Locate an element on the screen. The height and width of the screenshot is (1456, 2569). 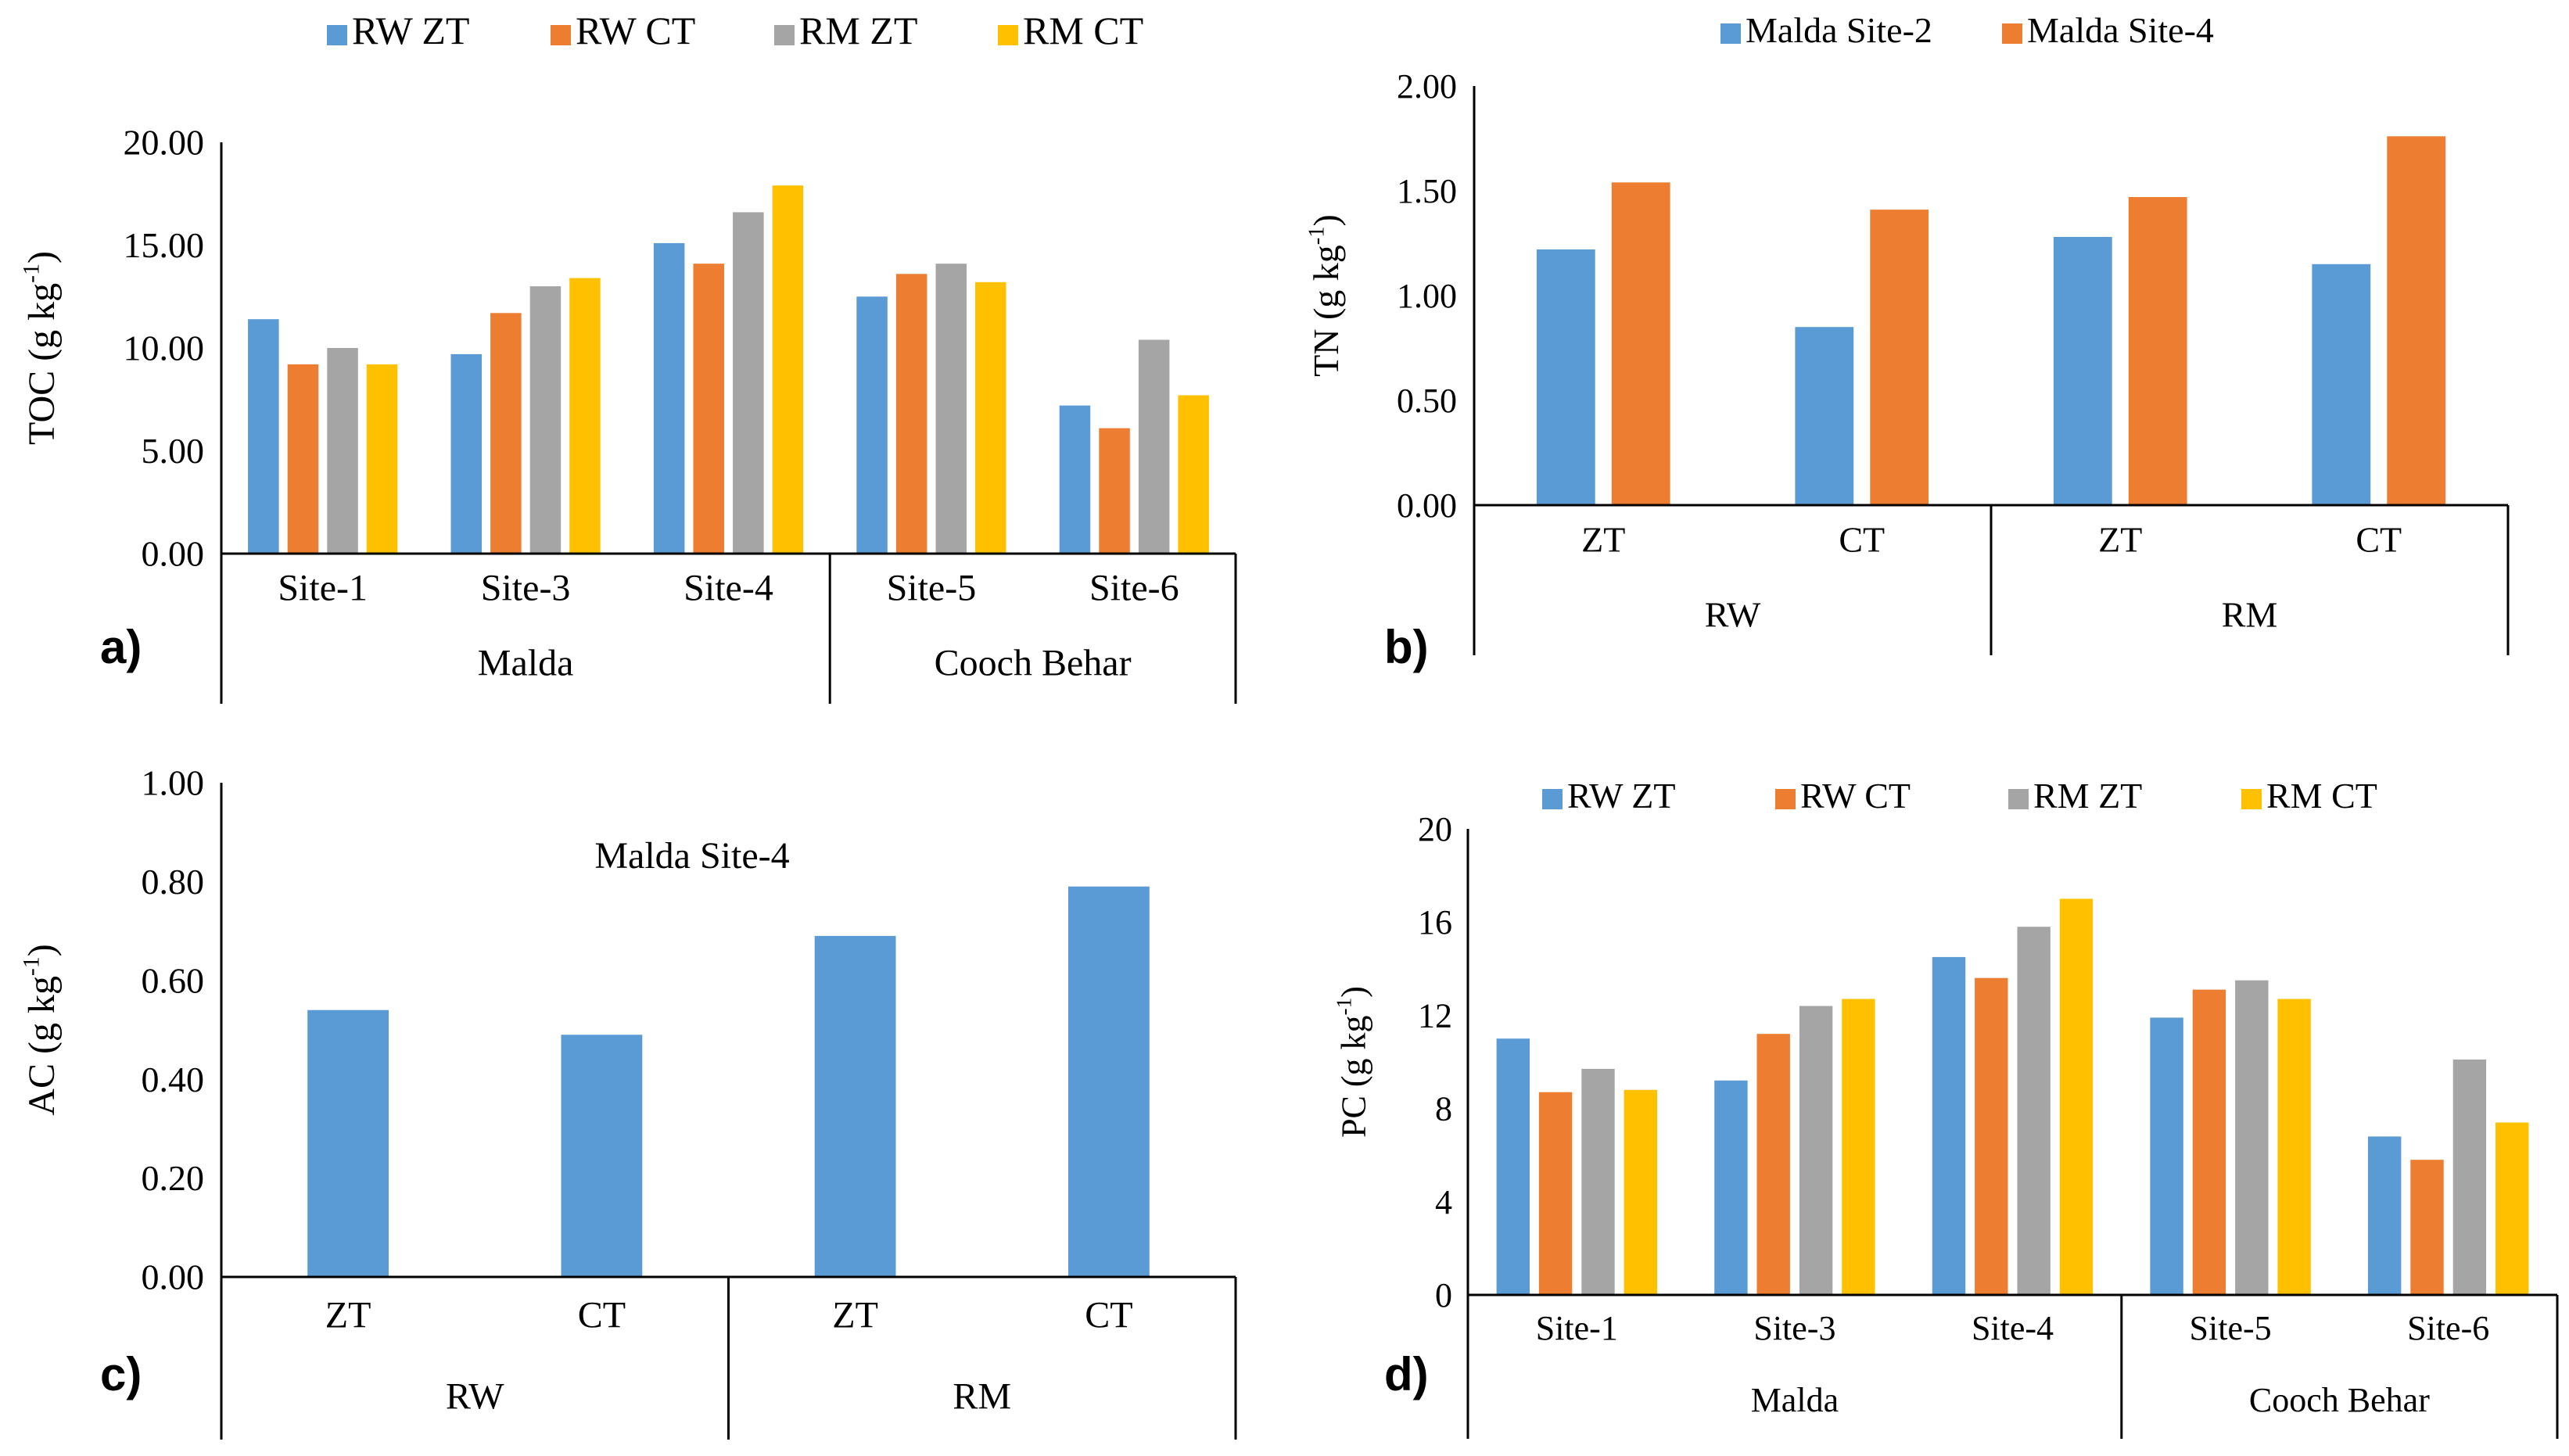
y-axis-label-main: TN (g kg is located at coordinates (1326, 311).